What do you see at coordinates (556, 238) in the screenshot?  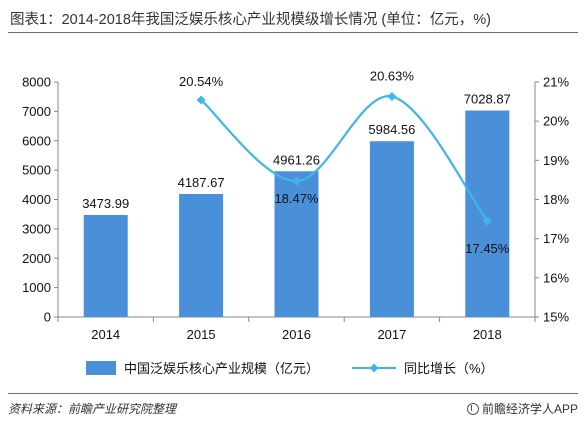 I see `y-right-tick-label: 17%` at bounding box center [556, 238].